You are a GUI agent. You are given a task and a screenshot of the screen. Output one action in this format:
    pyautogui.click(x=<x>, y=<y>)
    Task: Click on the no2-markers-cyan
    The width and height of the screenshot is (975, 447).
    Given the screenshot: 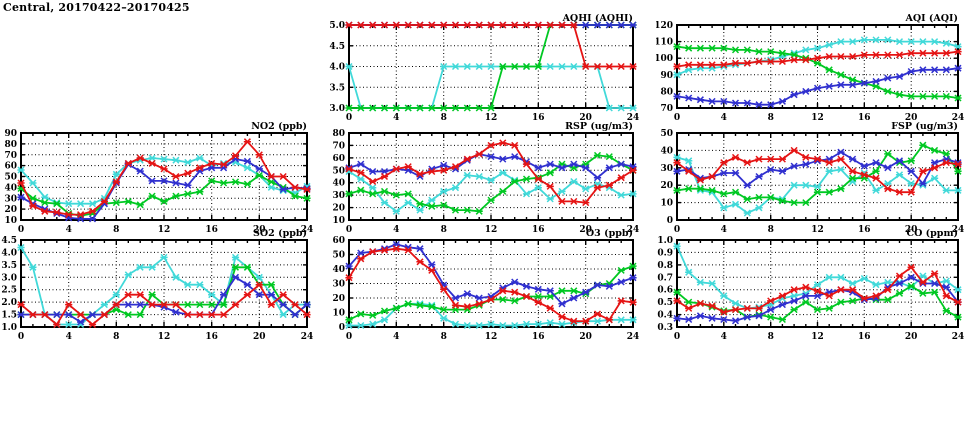 What is the action you would take?
    pyautogui.click(x=164, y=181)
    